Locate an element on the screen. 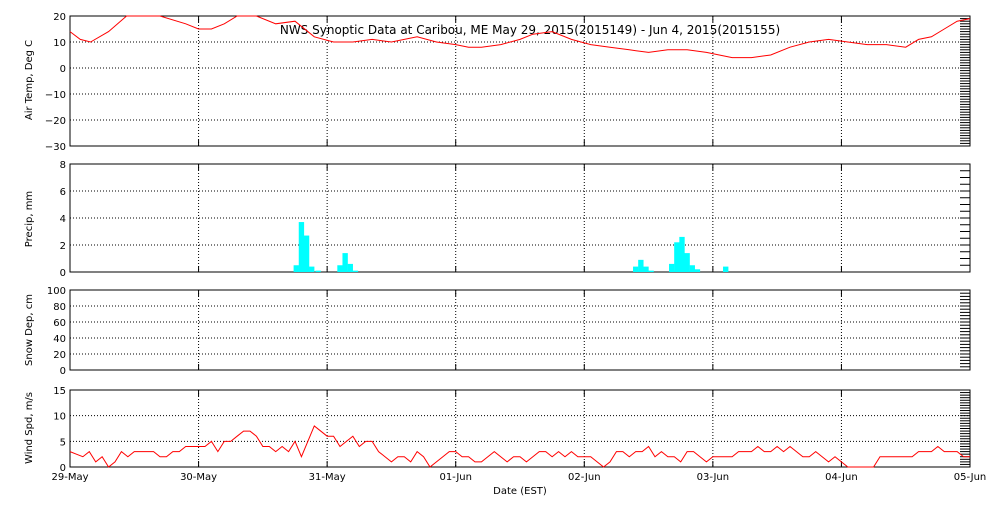 Image resolution: width=1000 pixels, height=505 pixels. x-axis-label: Date (EST) is located at coordinates (520, 491).